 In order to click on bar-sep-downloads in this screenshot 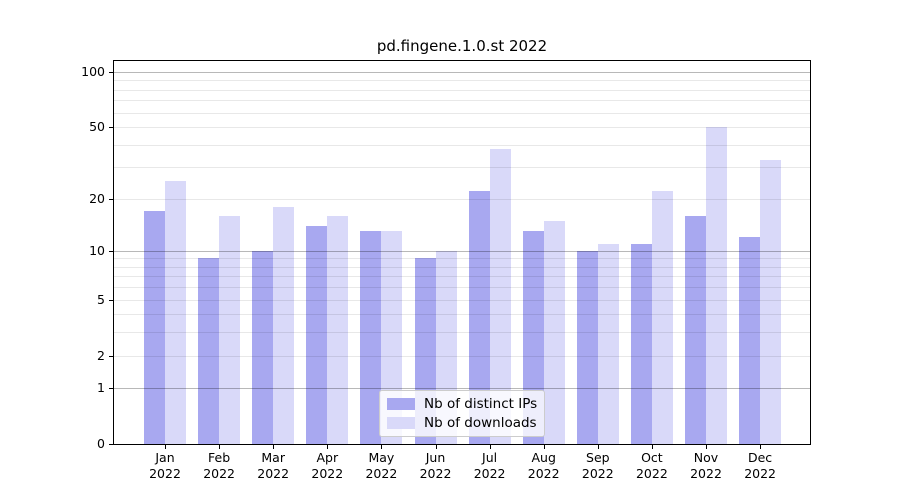, I will do `click(608, 343)`.